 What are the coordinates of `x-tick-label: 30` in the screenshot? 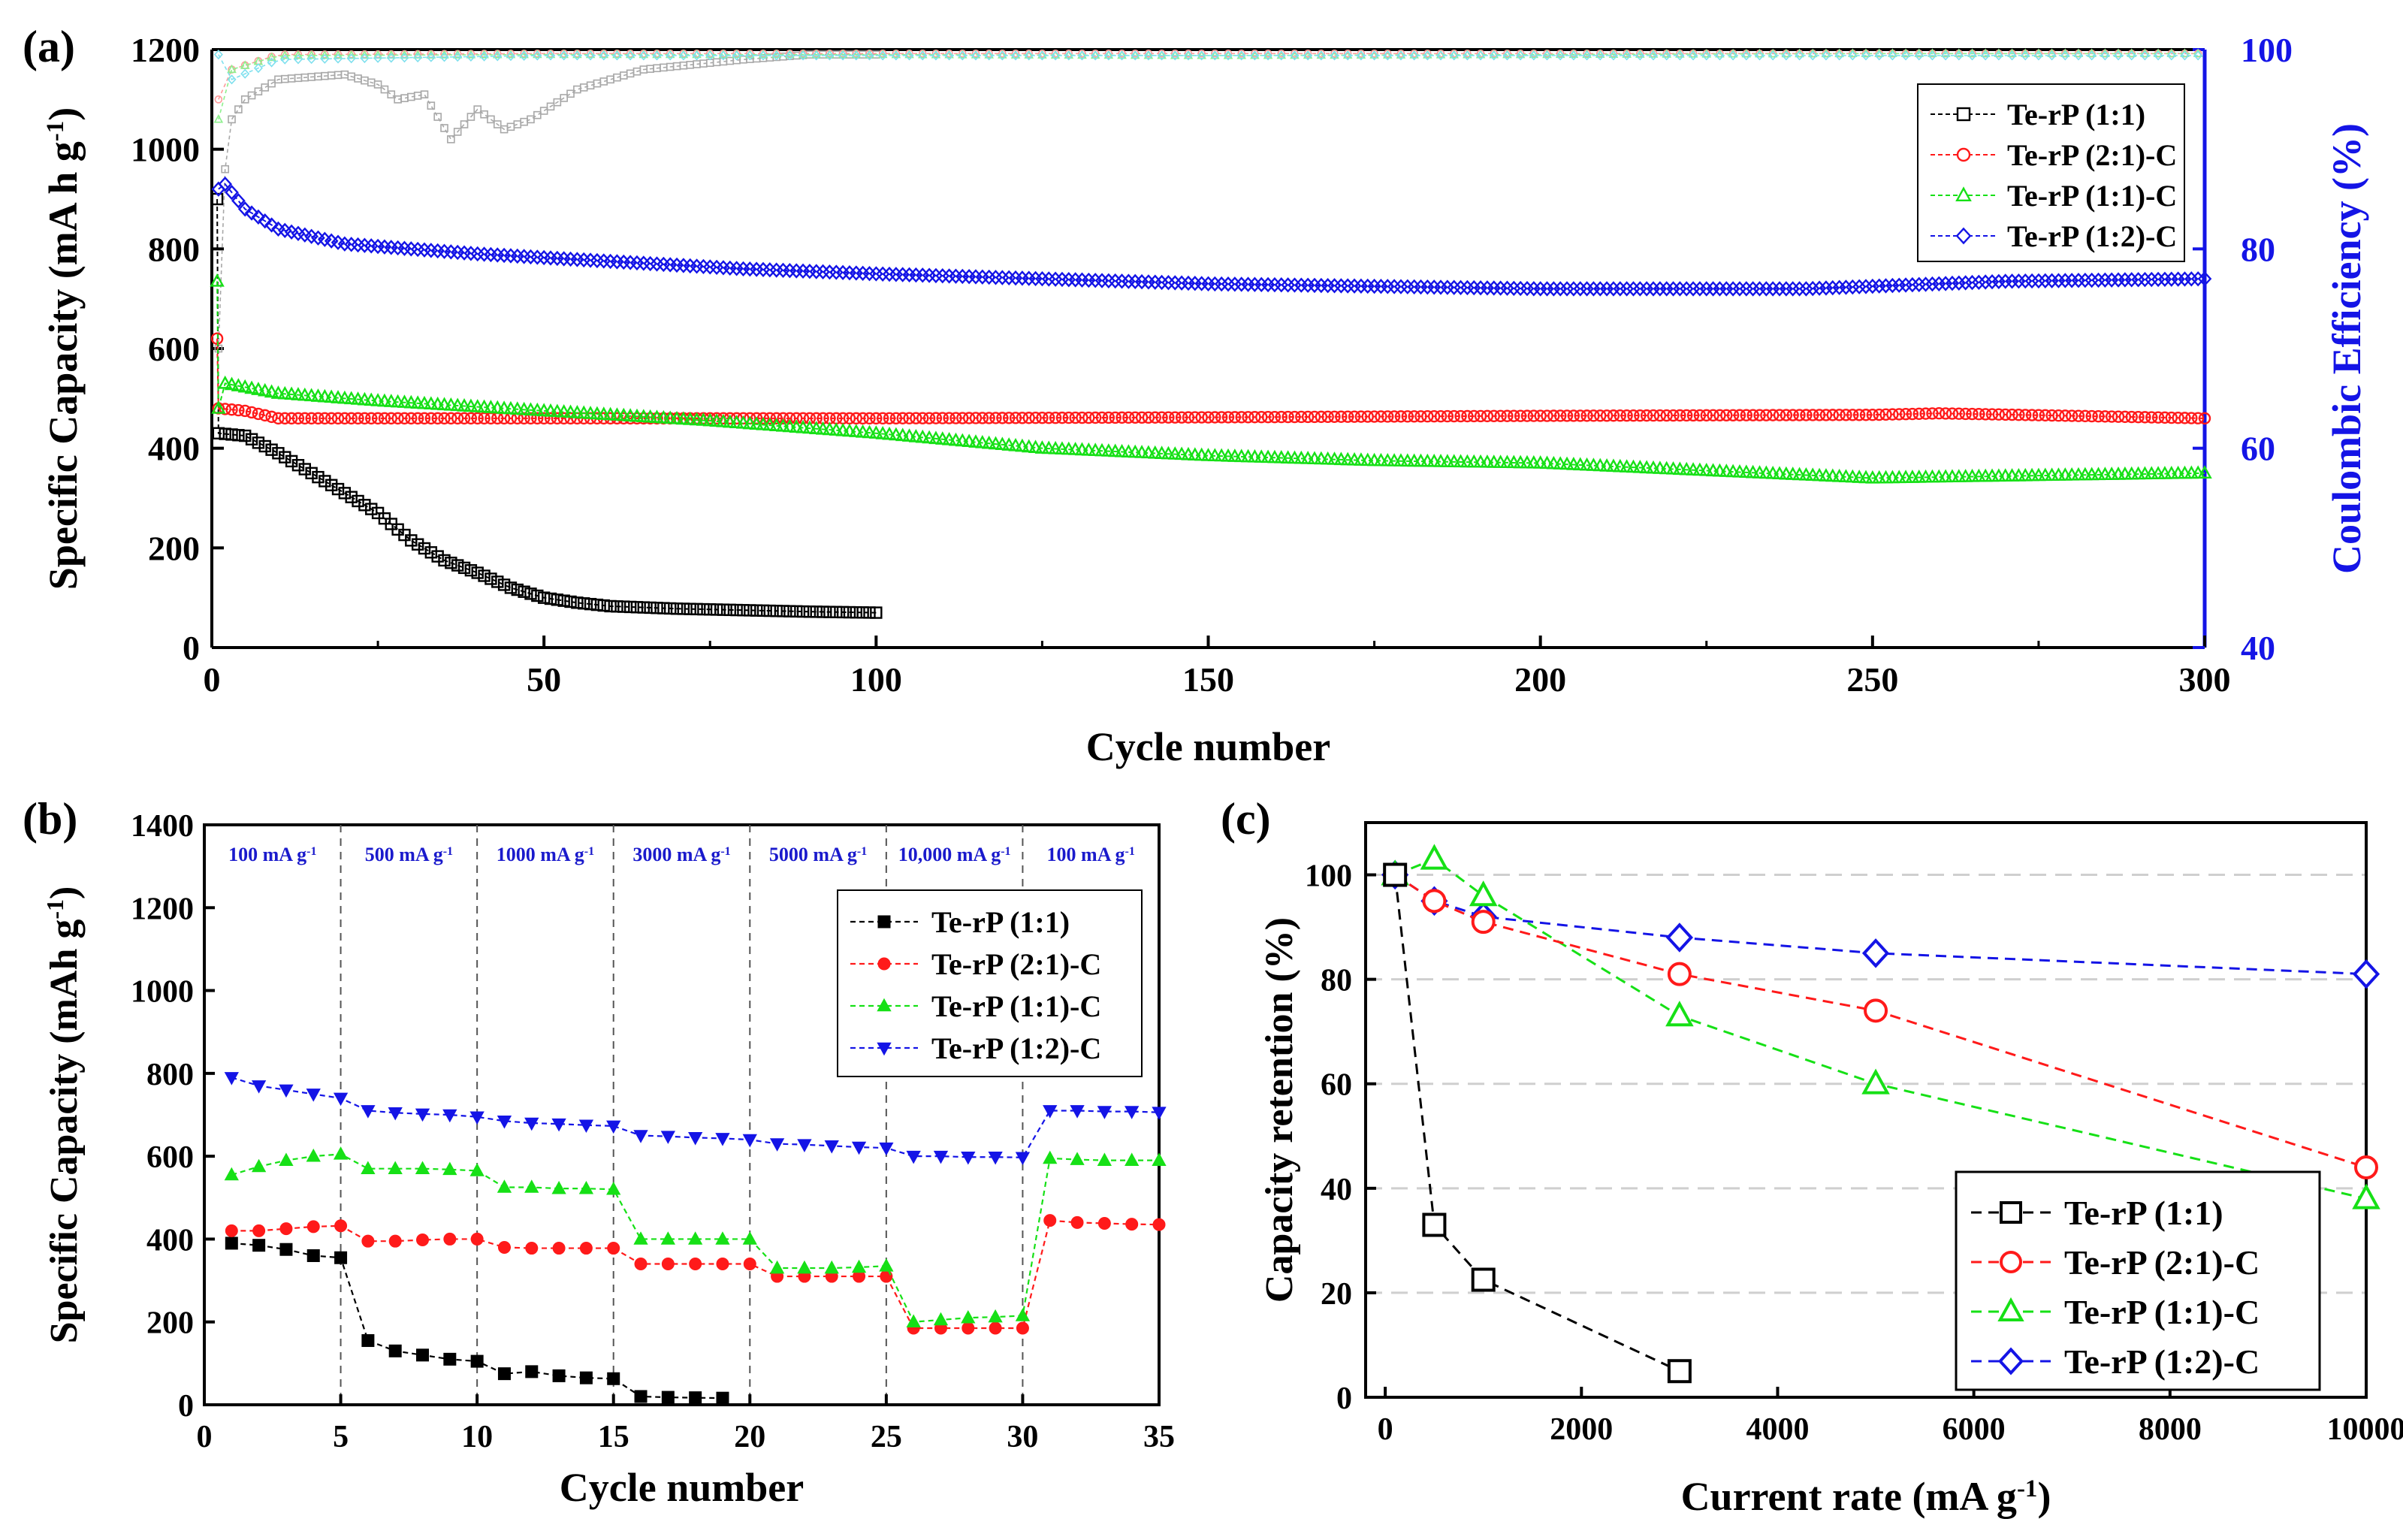 It's located at (1022, 1437).